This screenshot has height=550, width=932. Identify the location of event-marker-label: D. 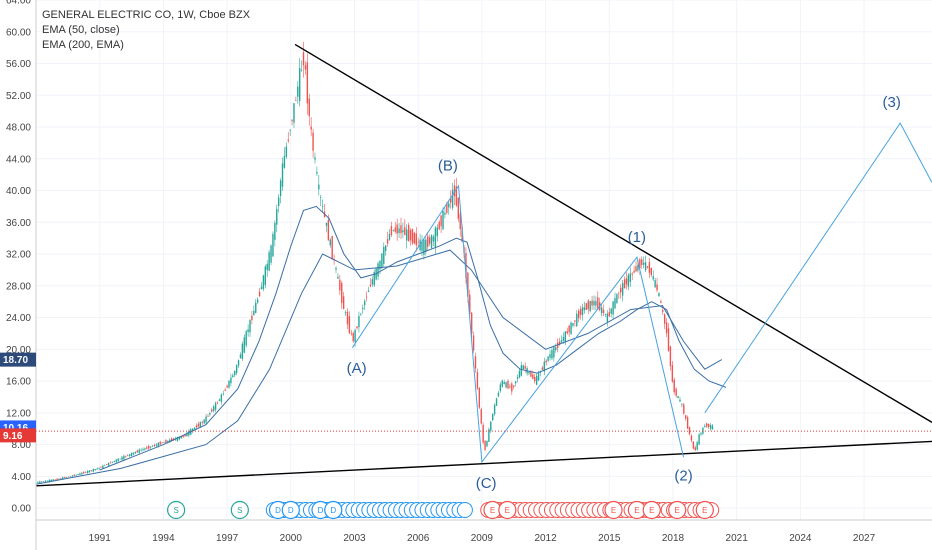
(321, 510).